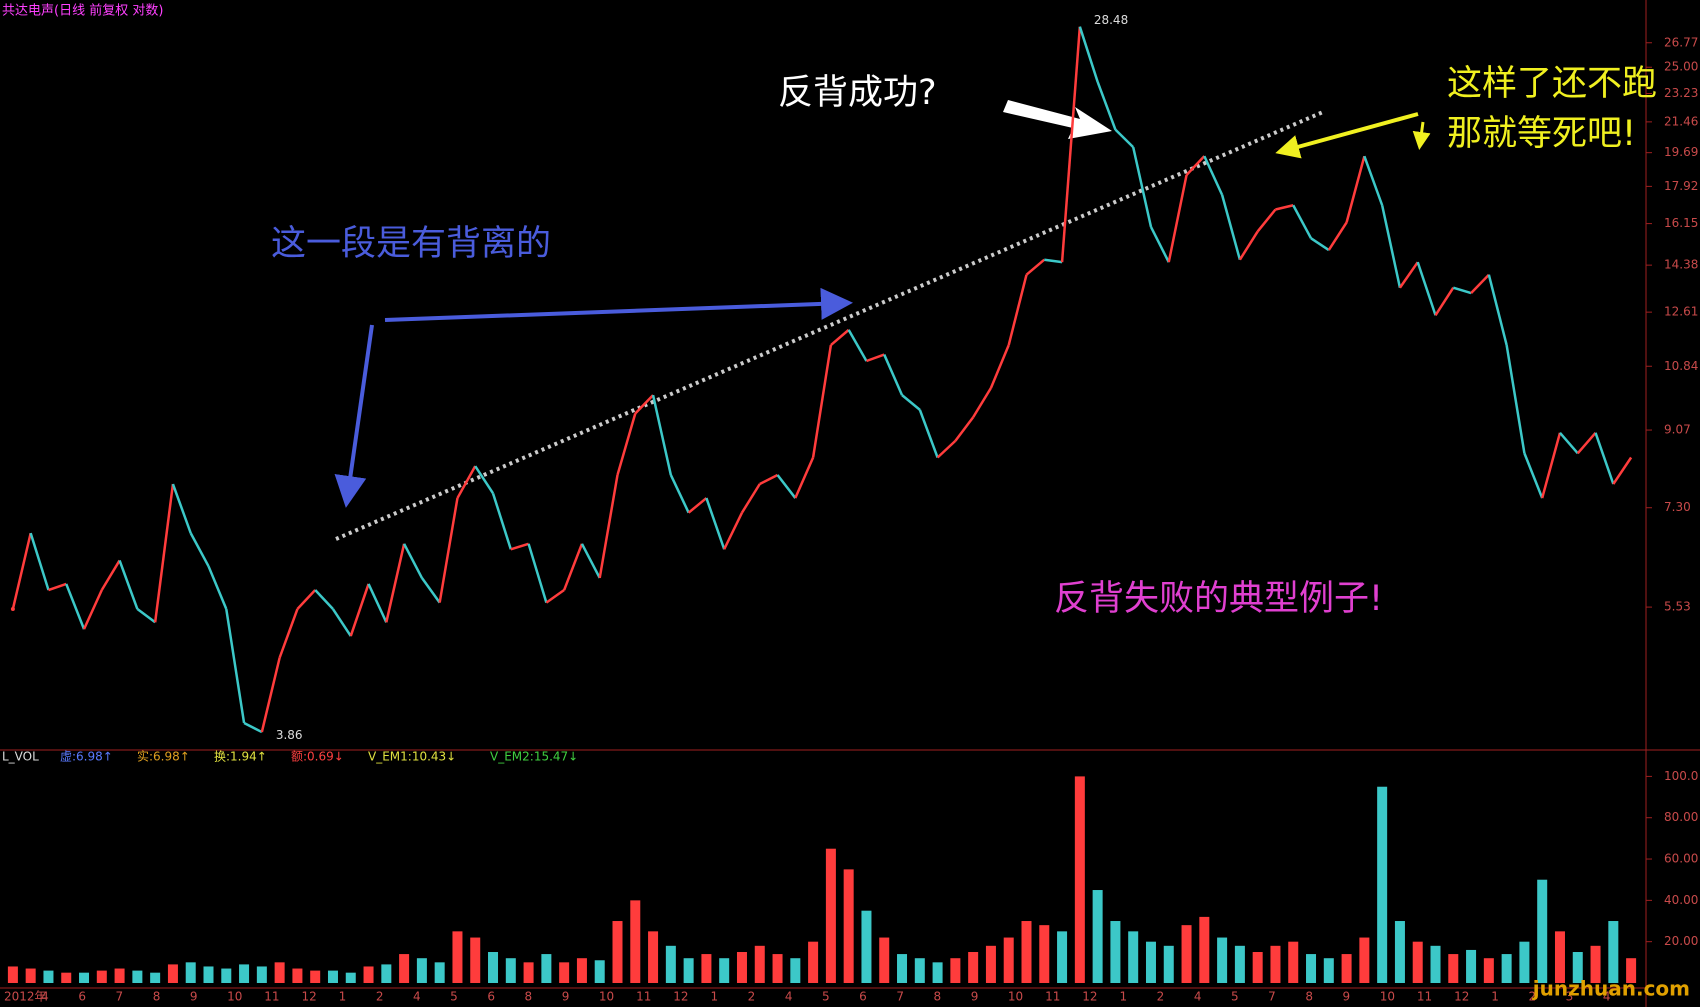 The image size is (1700, 1007). What do you see at coordinates (240, 757) in the screenshot?
I see `indicator: 换:1.94↑` at bounding box center [240, 757].